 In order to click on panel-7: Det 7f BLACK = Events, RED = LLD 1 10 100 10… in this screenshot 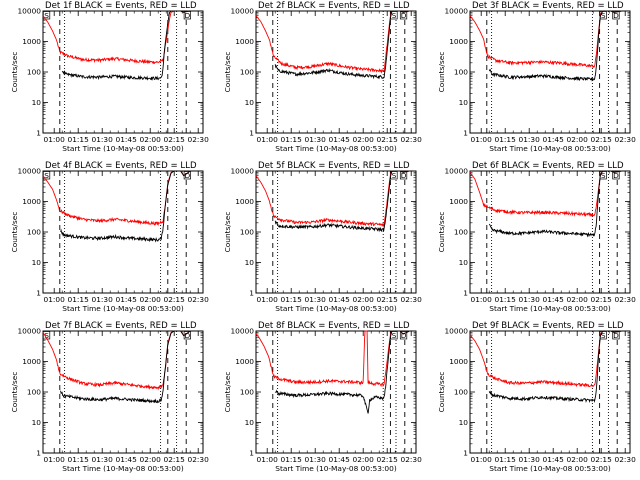, I will do `click(109, 397)`.